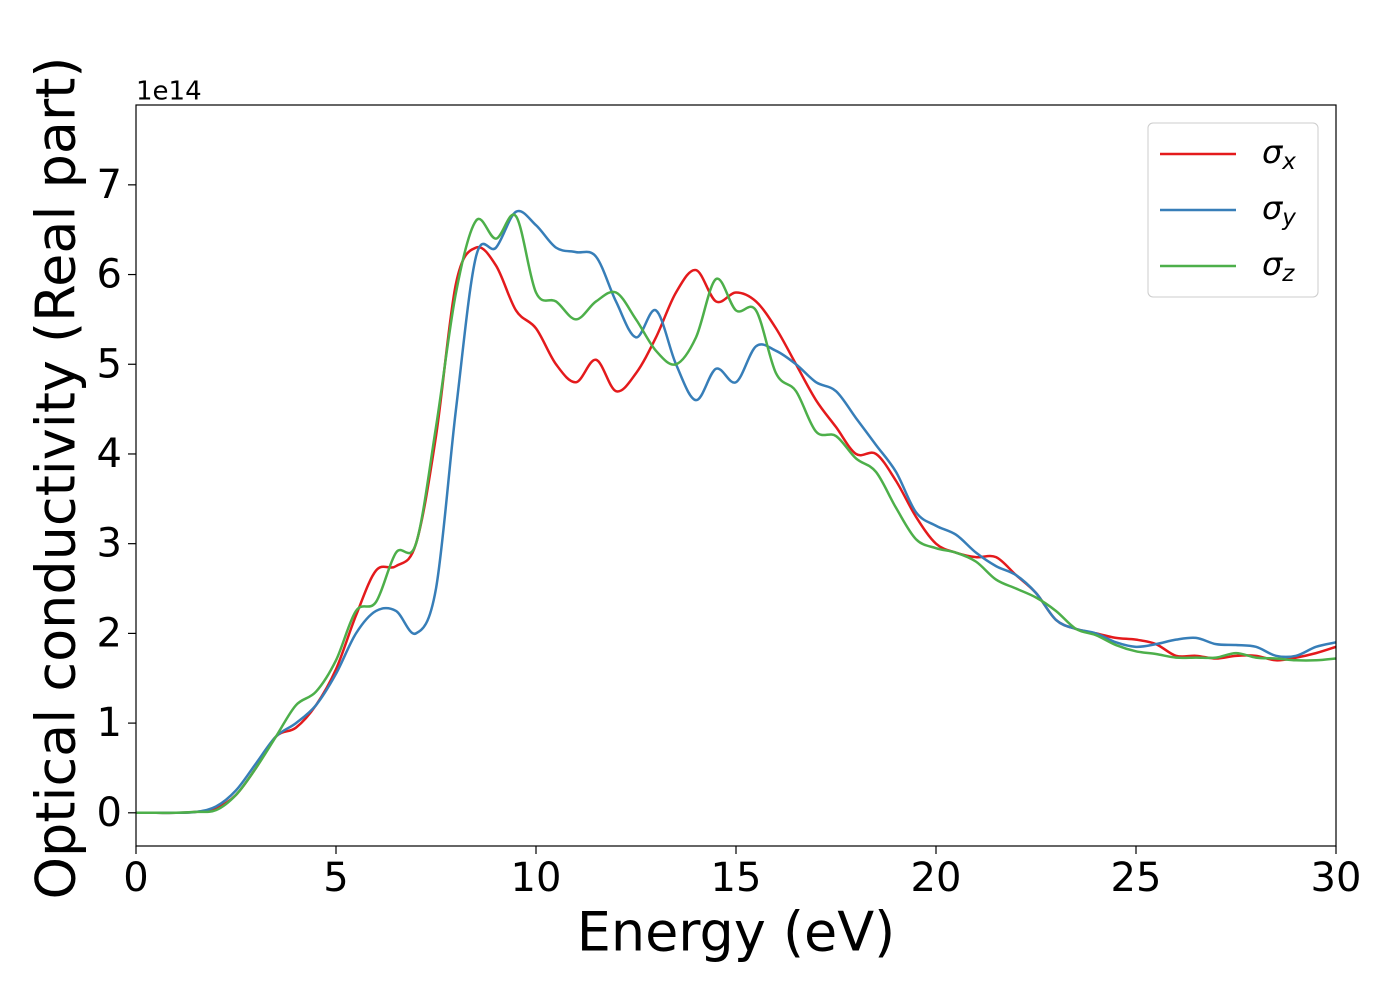  Describe the element at coordinates (109, 633) in the screenshot. I see `y-tick-label: 2` at that location.